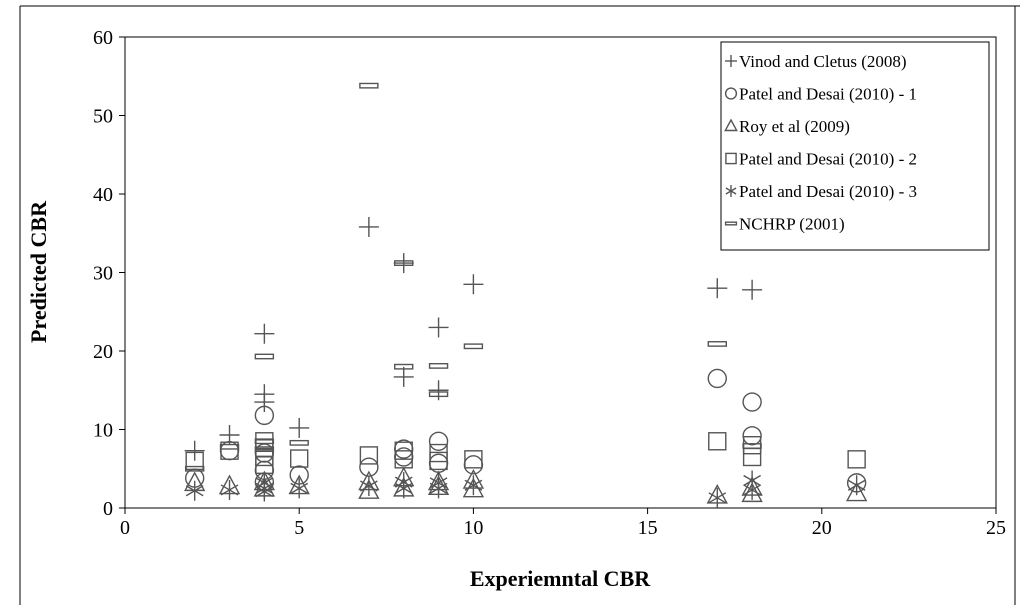 This screenshot has height=605, width=1020. I want to click on x-tick-label: 5, so click(299, 528).